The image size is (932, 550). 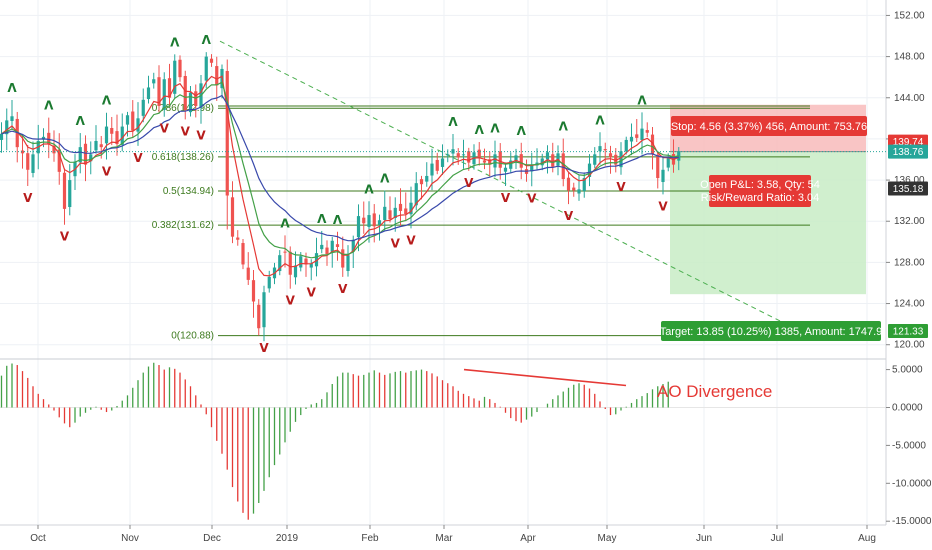 I want to click on stop-label: Stop: 4.56 (3.37%) 456, Amount: 753.76, so click(x=769, y=127).